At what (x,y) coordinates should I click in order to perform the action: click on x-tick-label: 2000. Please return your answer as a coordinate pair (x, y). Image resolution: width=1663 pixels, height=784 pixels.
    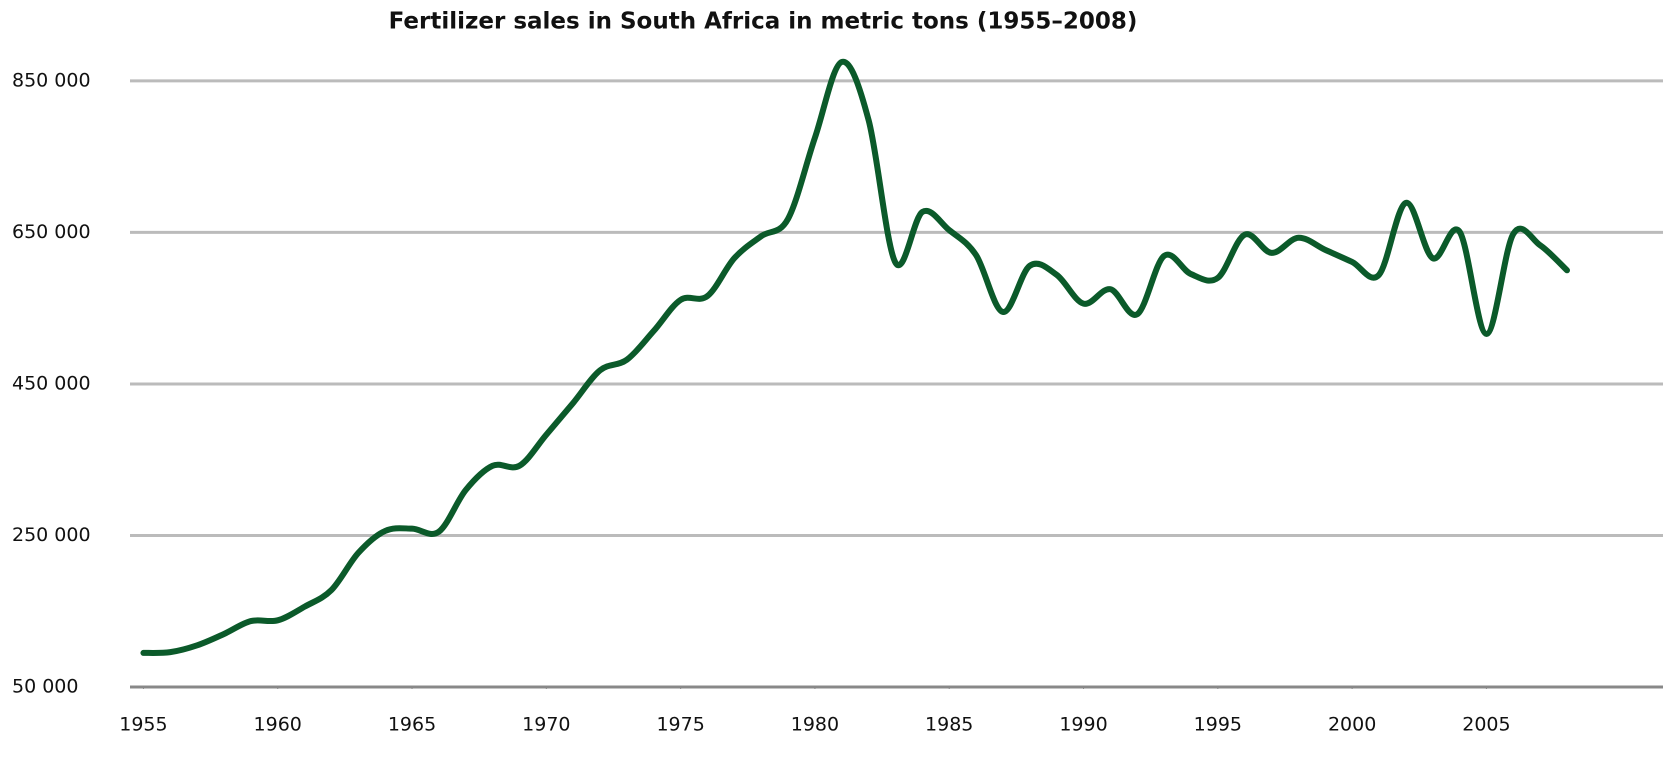
    Looking at the image, I should click on (1352, 725).